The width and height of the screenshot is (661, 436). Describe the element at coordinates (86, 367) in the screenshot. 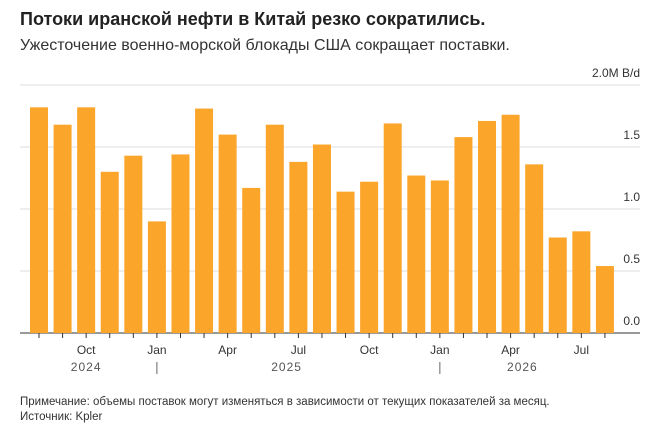

I see `year-label: 2024` at that location.